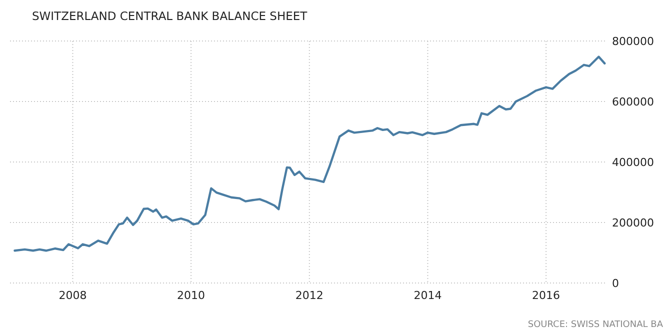 Image resolution: width=669 pixels, height=335 pixels. What do you see at coordinates (633, 101) in the screenshot?
I see `y-tick-label: 600000` at bounding box center [633, 101].